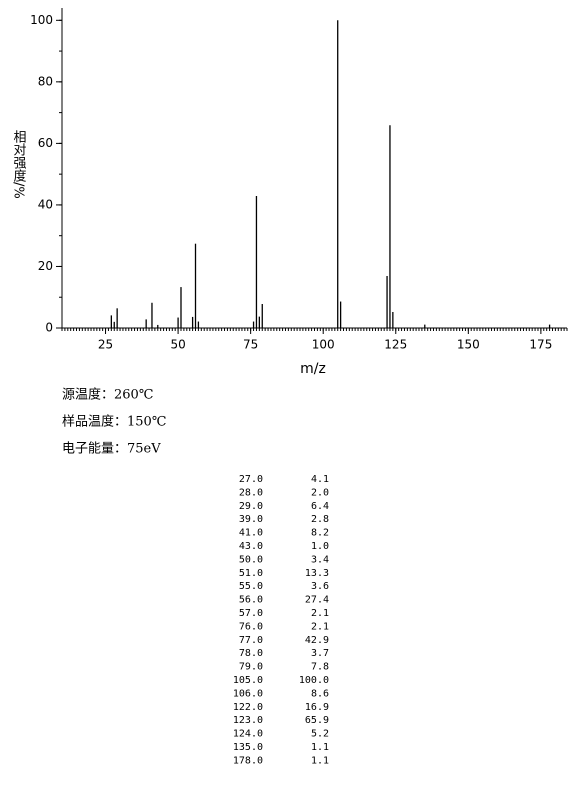 The height and width of the screenshot is (808, 570). I want to click on table-mz: 124.0, so click(248, 734).